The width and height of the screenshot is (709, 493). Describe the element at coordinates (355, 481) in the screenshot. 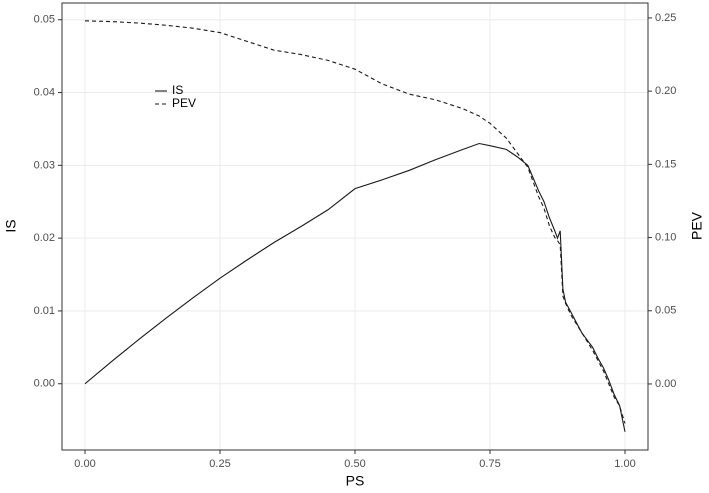

I see `x-axis-title: PS` at that location.